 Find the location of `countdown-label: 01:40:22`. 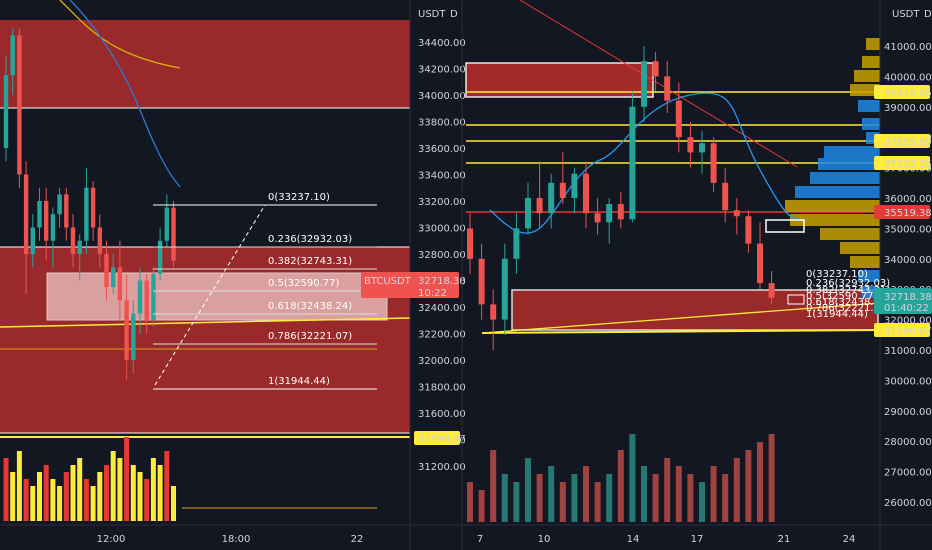

countdown-label: 01:40:22 is located at coordinates (906, 308).